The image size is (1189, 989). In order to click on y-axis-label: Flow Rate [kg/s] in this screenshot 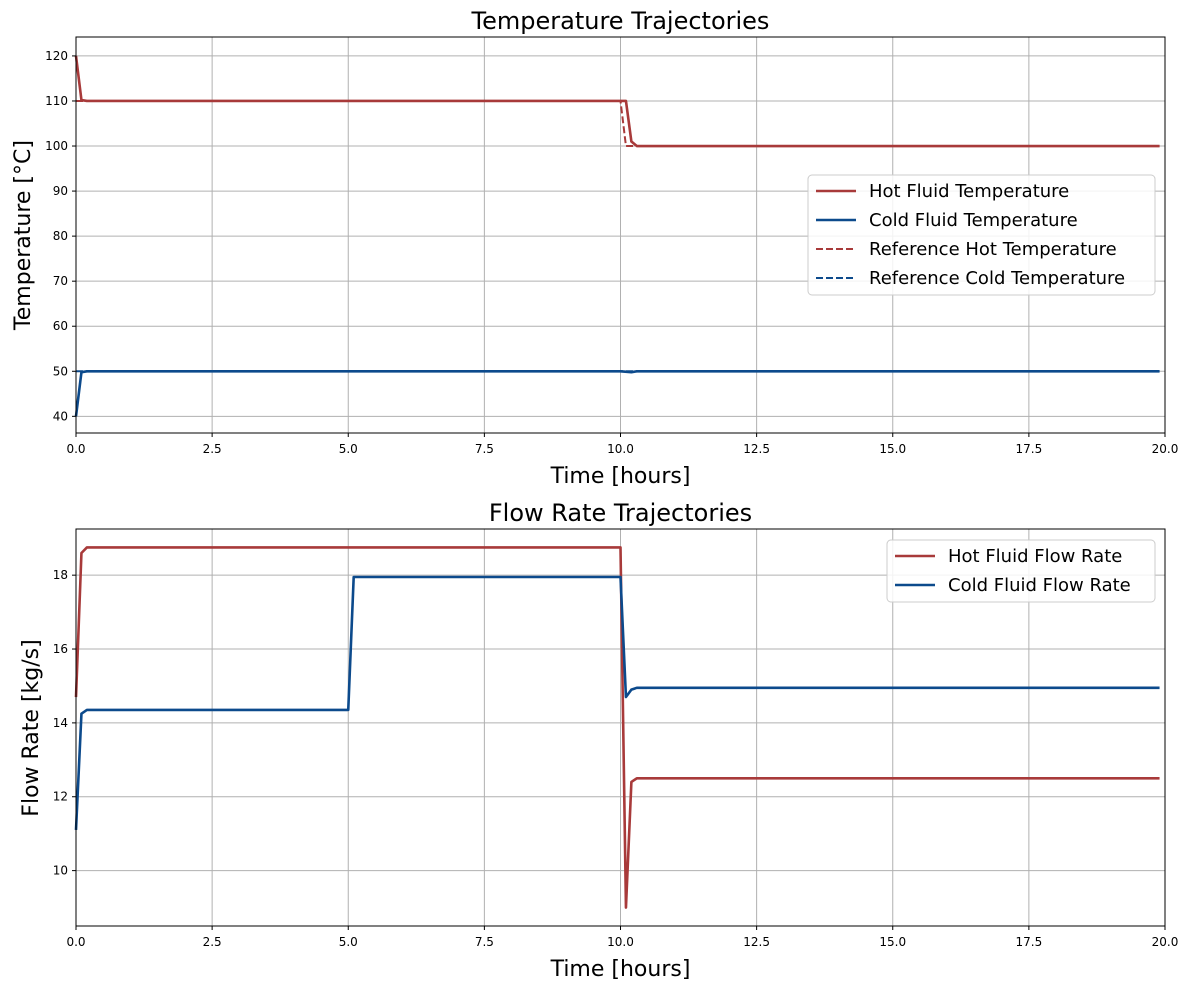, I will do `click(31, 727)`.